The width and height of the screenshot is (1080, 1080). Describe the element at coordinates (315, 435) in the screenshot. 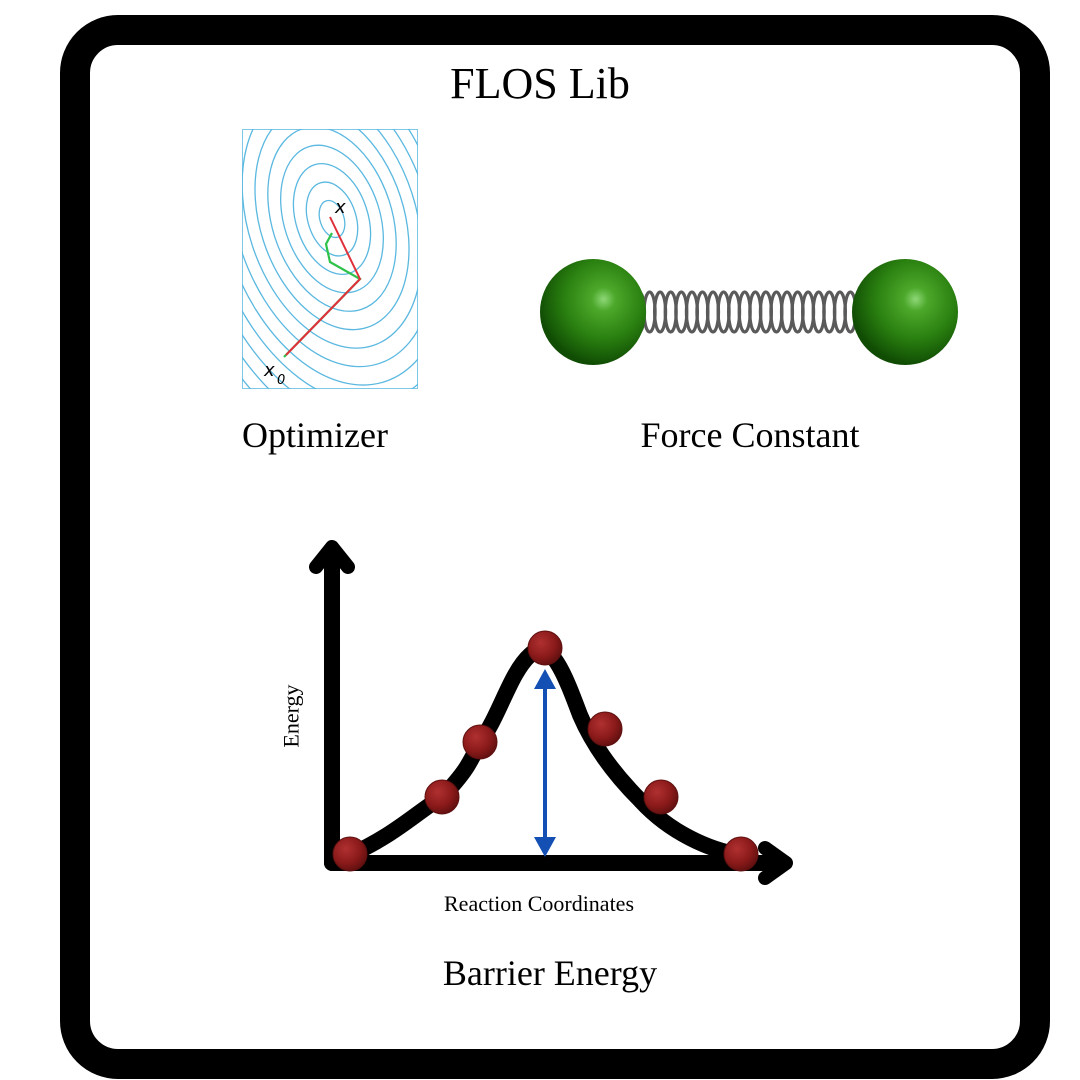

I see `optimizer-label: Optimizer` at that location.